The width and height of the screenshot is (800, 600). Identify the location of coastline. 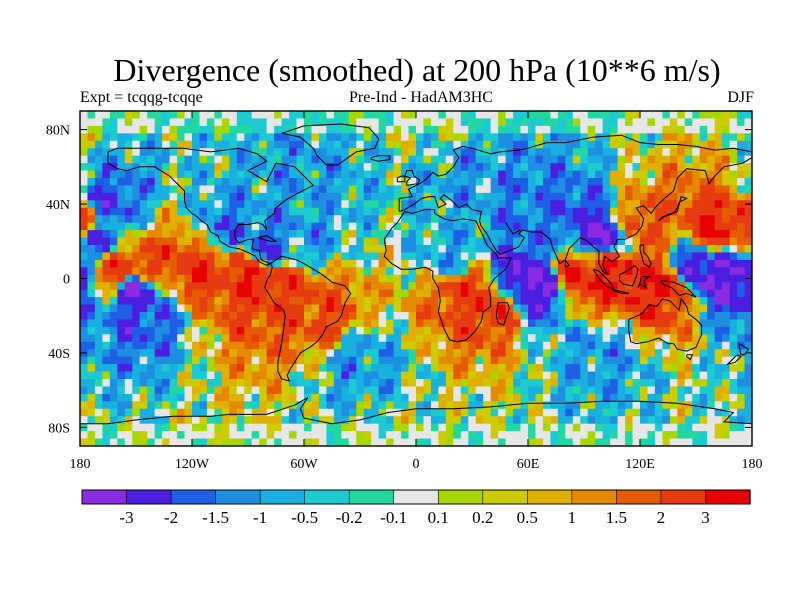
(644, 282).